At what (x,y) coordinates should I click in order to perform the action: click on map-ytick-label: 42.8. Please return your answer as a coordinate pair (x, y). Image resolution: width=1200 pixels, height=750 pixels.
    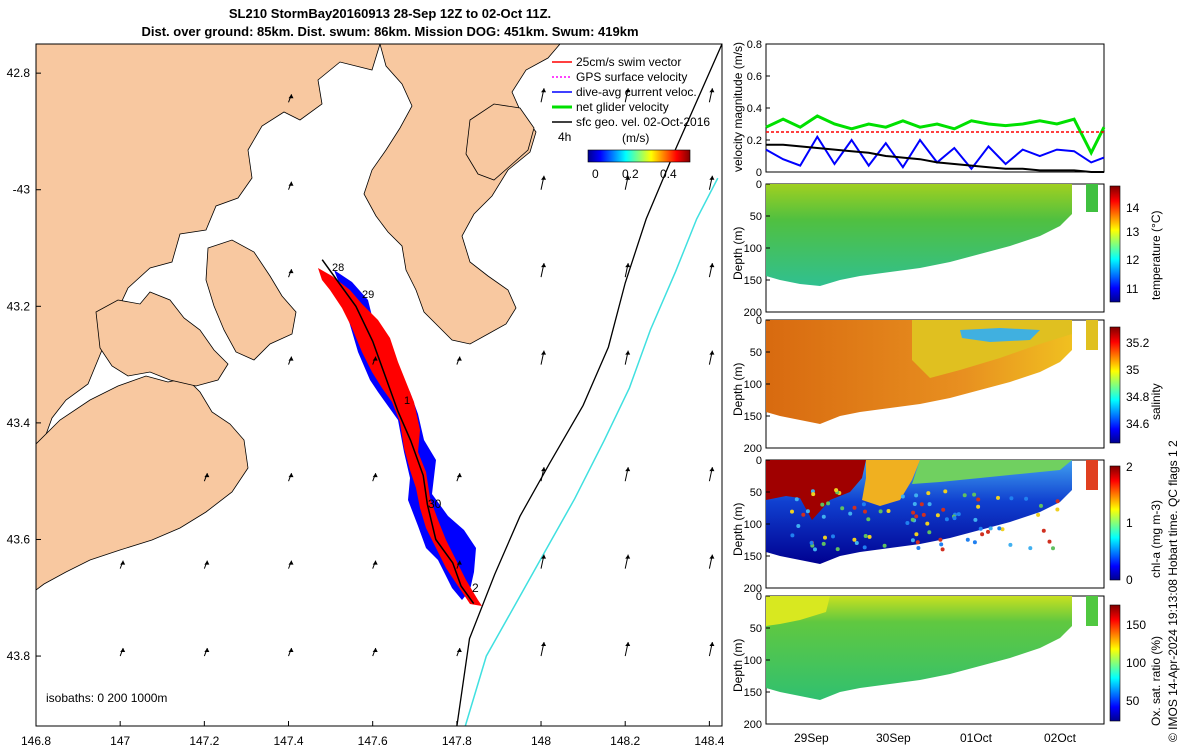
    Looking at the image, I should click on (19, 73).